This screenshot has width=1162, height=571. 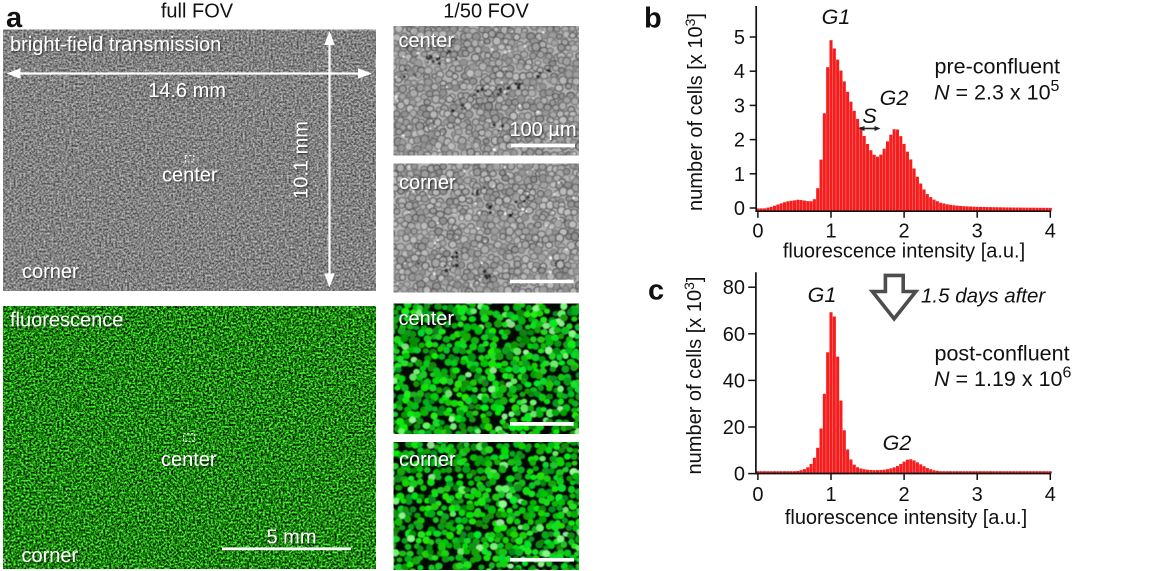 What do you see at coordinates (869, 116) in the screenshot?
I see `svg-text: S` at bounding box center [869, 116].